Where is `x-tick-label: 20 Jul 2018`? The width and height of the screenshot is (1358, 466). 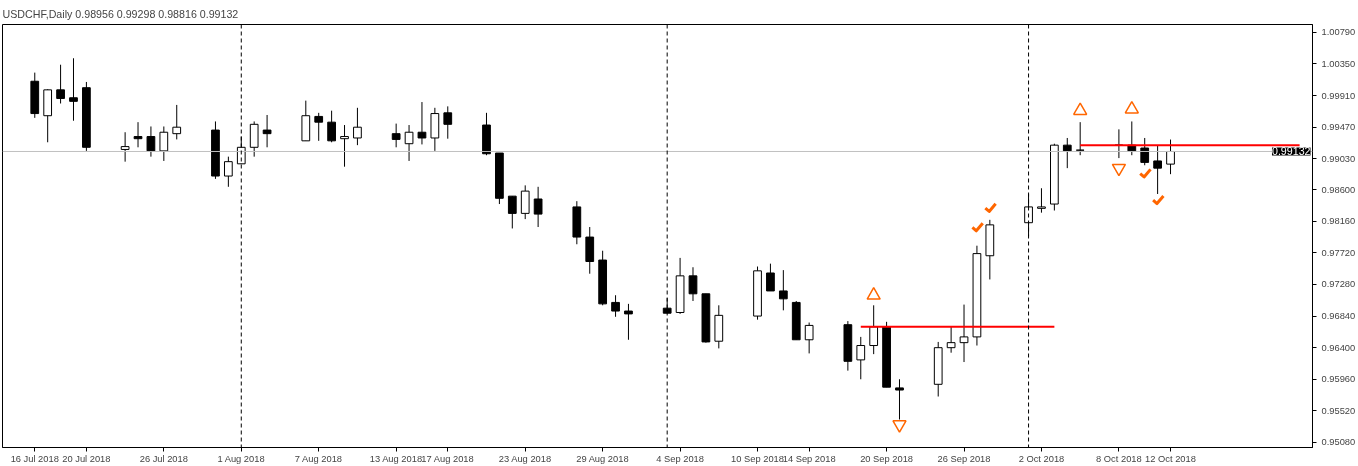
x-tick-label: 20 Jul 2018 is located at coordinates (86, 458).